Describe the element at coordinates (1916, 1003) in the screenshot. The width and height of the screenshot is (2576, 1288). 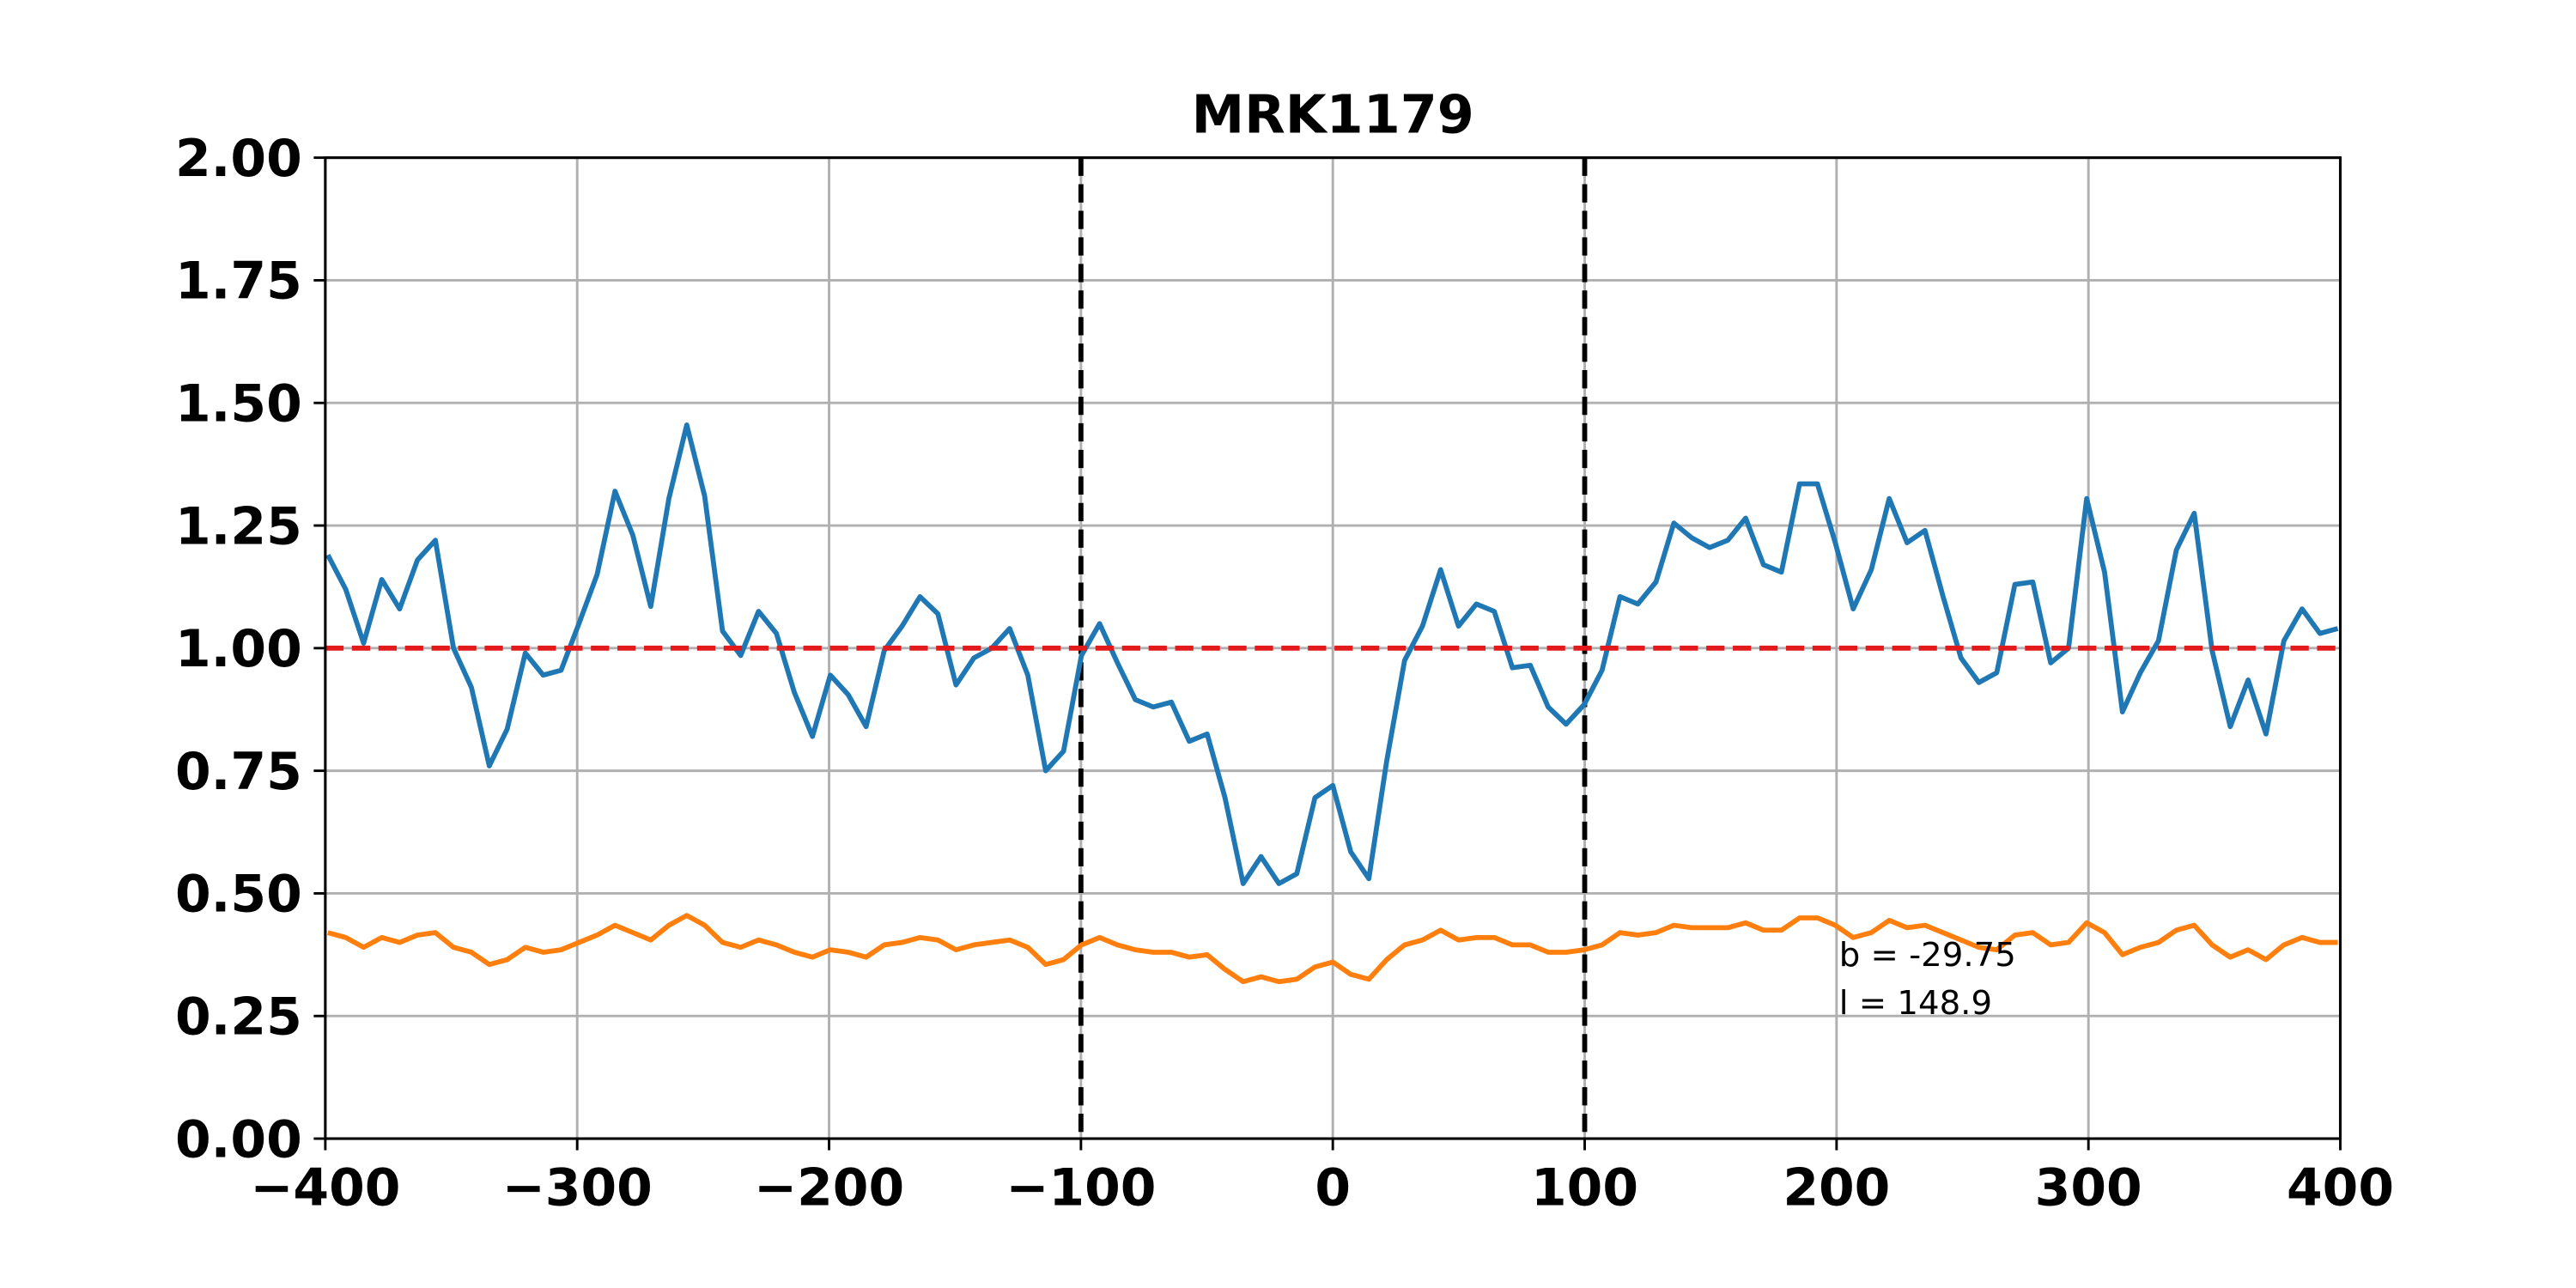
I see `annotation: l = 148.9` at that location.